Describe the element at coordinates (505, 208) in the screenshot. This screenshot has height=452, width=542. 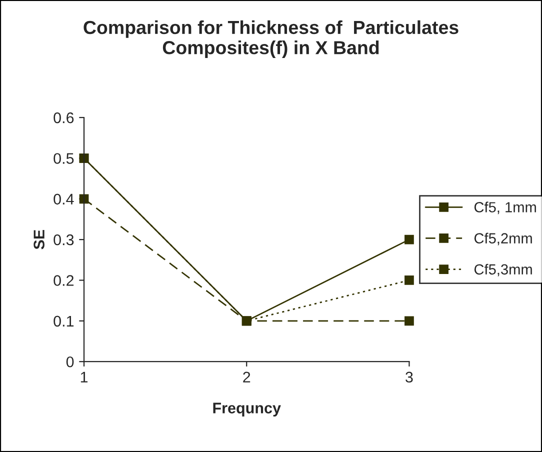
I see `legend-label: Cf5, 1mm` at that location.